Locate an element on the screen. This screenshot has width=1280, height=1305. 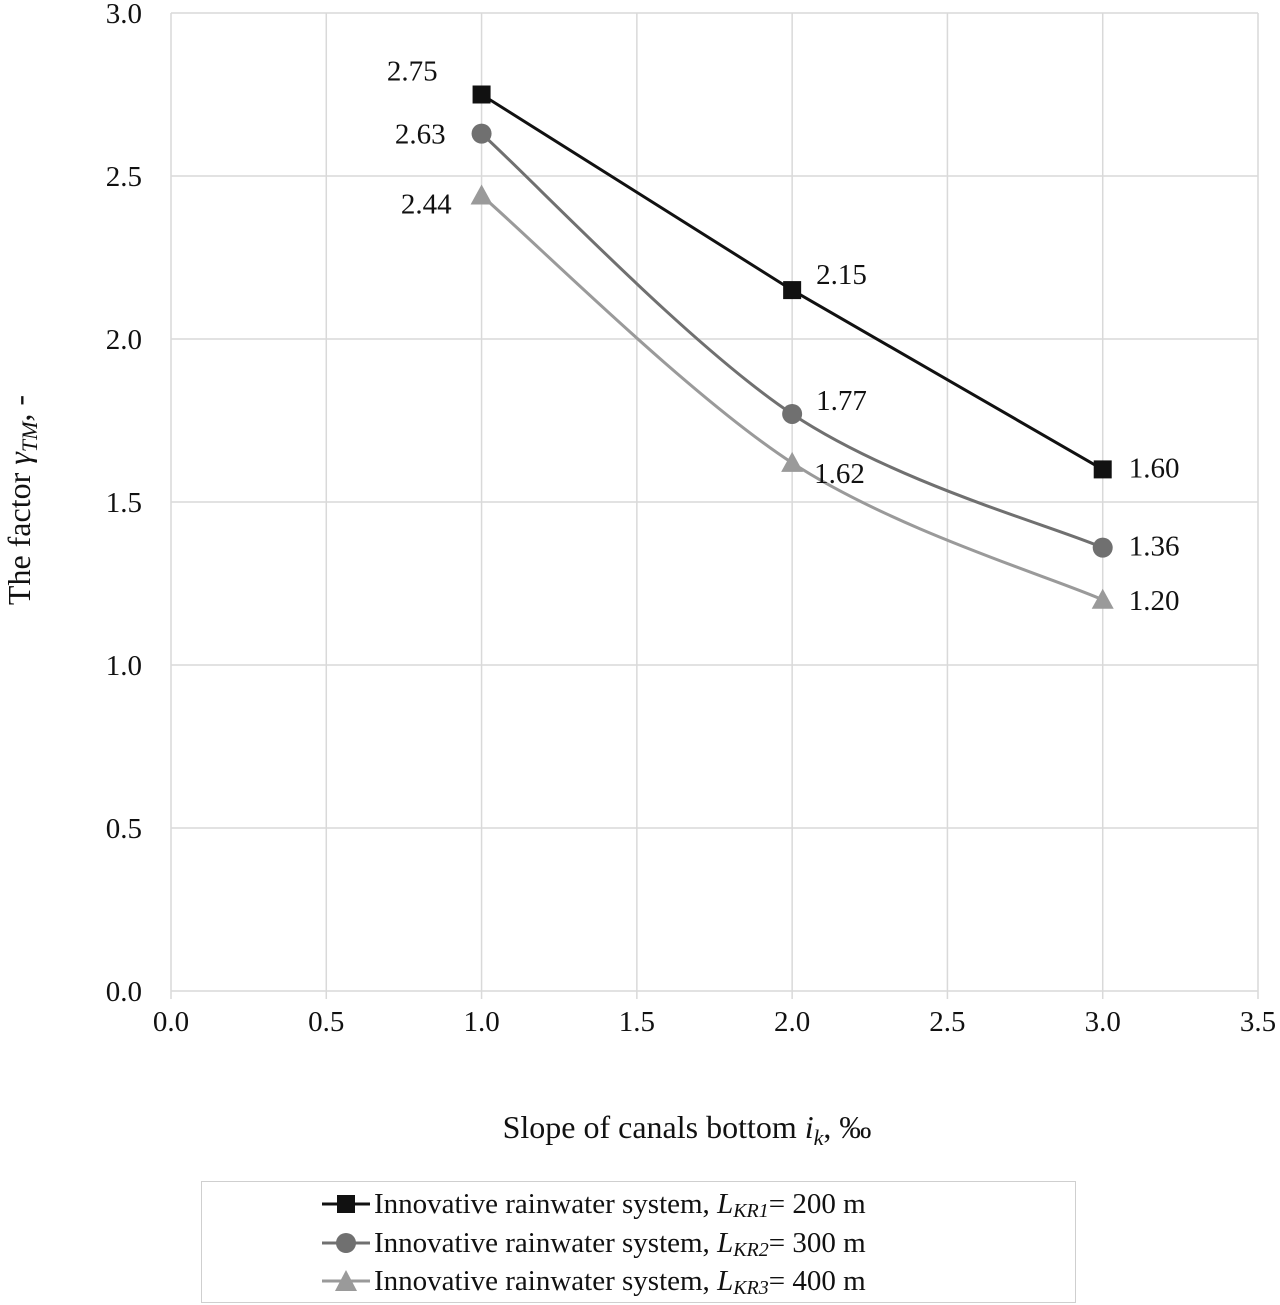
y-tick-label: 0.0 is located at coordinates (124, 992).